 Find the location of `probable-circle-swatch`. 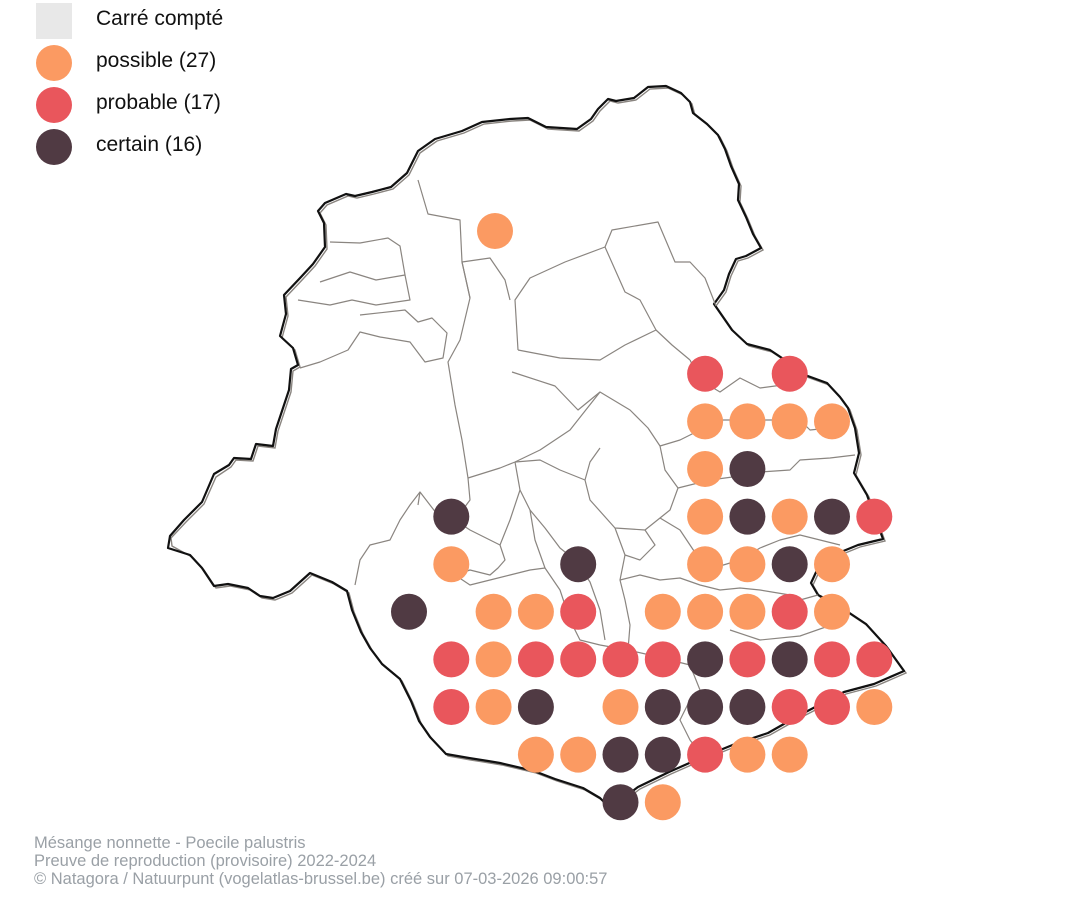

probable-circle-swatch is located at coordinates (54, 105).